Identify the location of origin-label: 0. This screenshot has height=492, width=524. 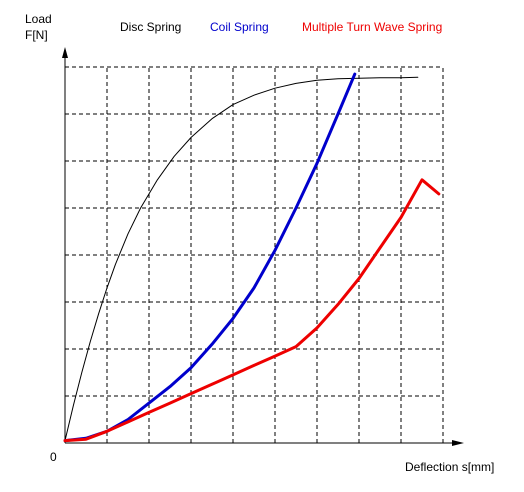
(53, 457).